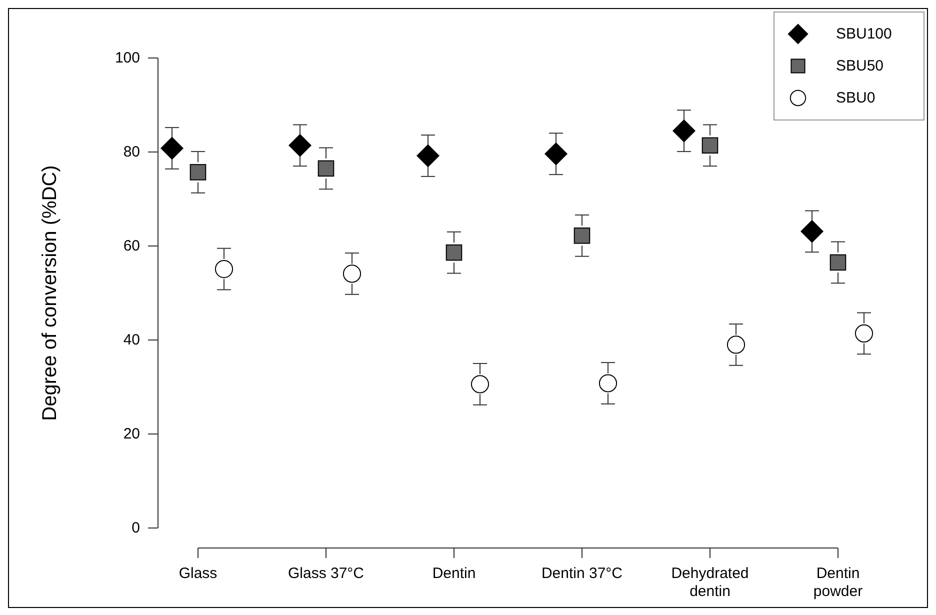 This screenshot has height=615, width=936. What do you see at coordinates (454, 573) in the screenshot?
I see `x-tick-label: Dentin` at bounding box center [454, 573].